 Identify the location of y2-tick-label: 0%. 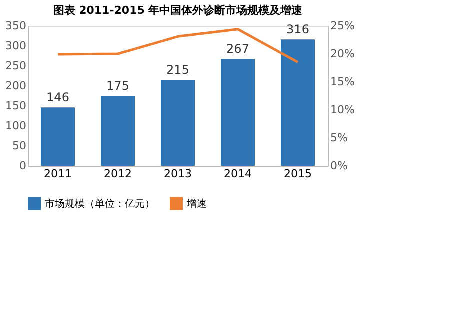
(339, 166).